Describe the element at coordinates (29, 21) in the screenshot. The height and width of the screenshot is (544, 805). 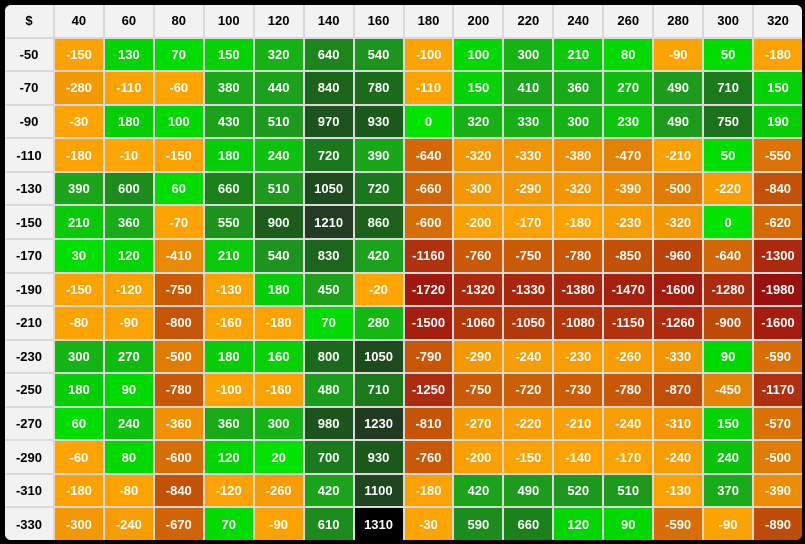
I see `corner-header-label: $` at that location.